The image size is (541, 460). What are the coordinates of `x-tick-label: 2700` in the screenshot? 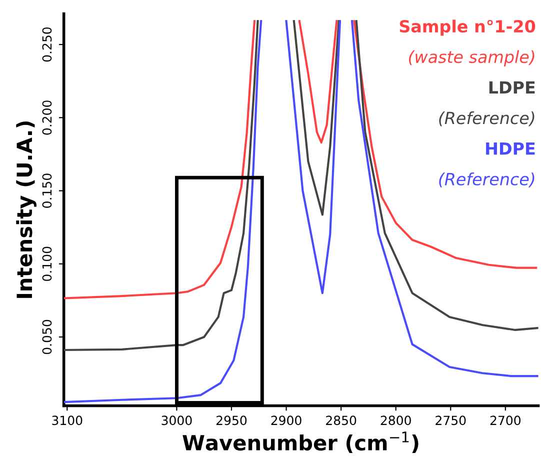 It's located at (505, 421).